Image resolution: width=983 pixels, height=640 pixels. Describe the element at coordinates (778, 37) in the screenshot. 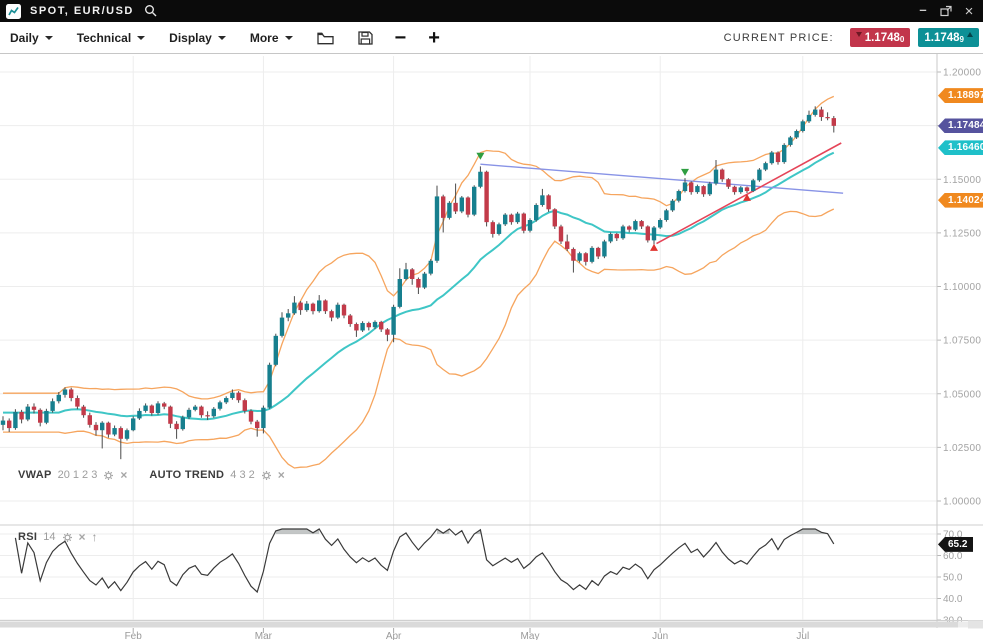

I see `current-price-label: CURRENT PRICE:` at that location.